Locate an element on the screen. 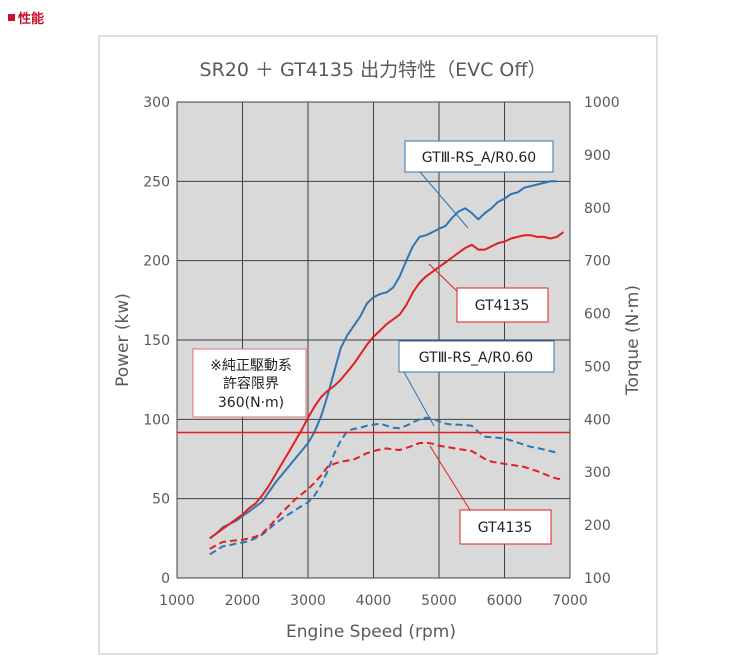  x-axis-title: Engine Speed (rpm) is located at coordinates (371, 632).